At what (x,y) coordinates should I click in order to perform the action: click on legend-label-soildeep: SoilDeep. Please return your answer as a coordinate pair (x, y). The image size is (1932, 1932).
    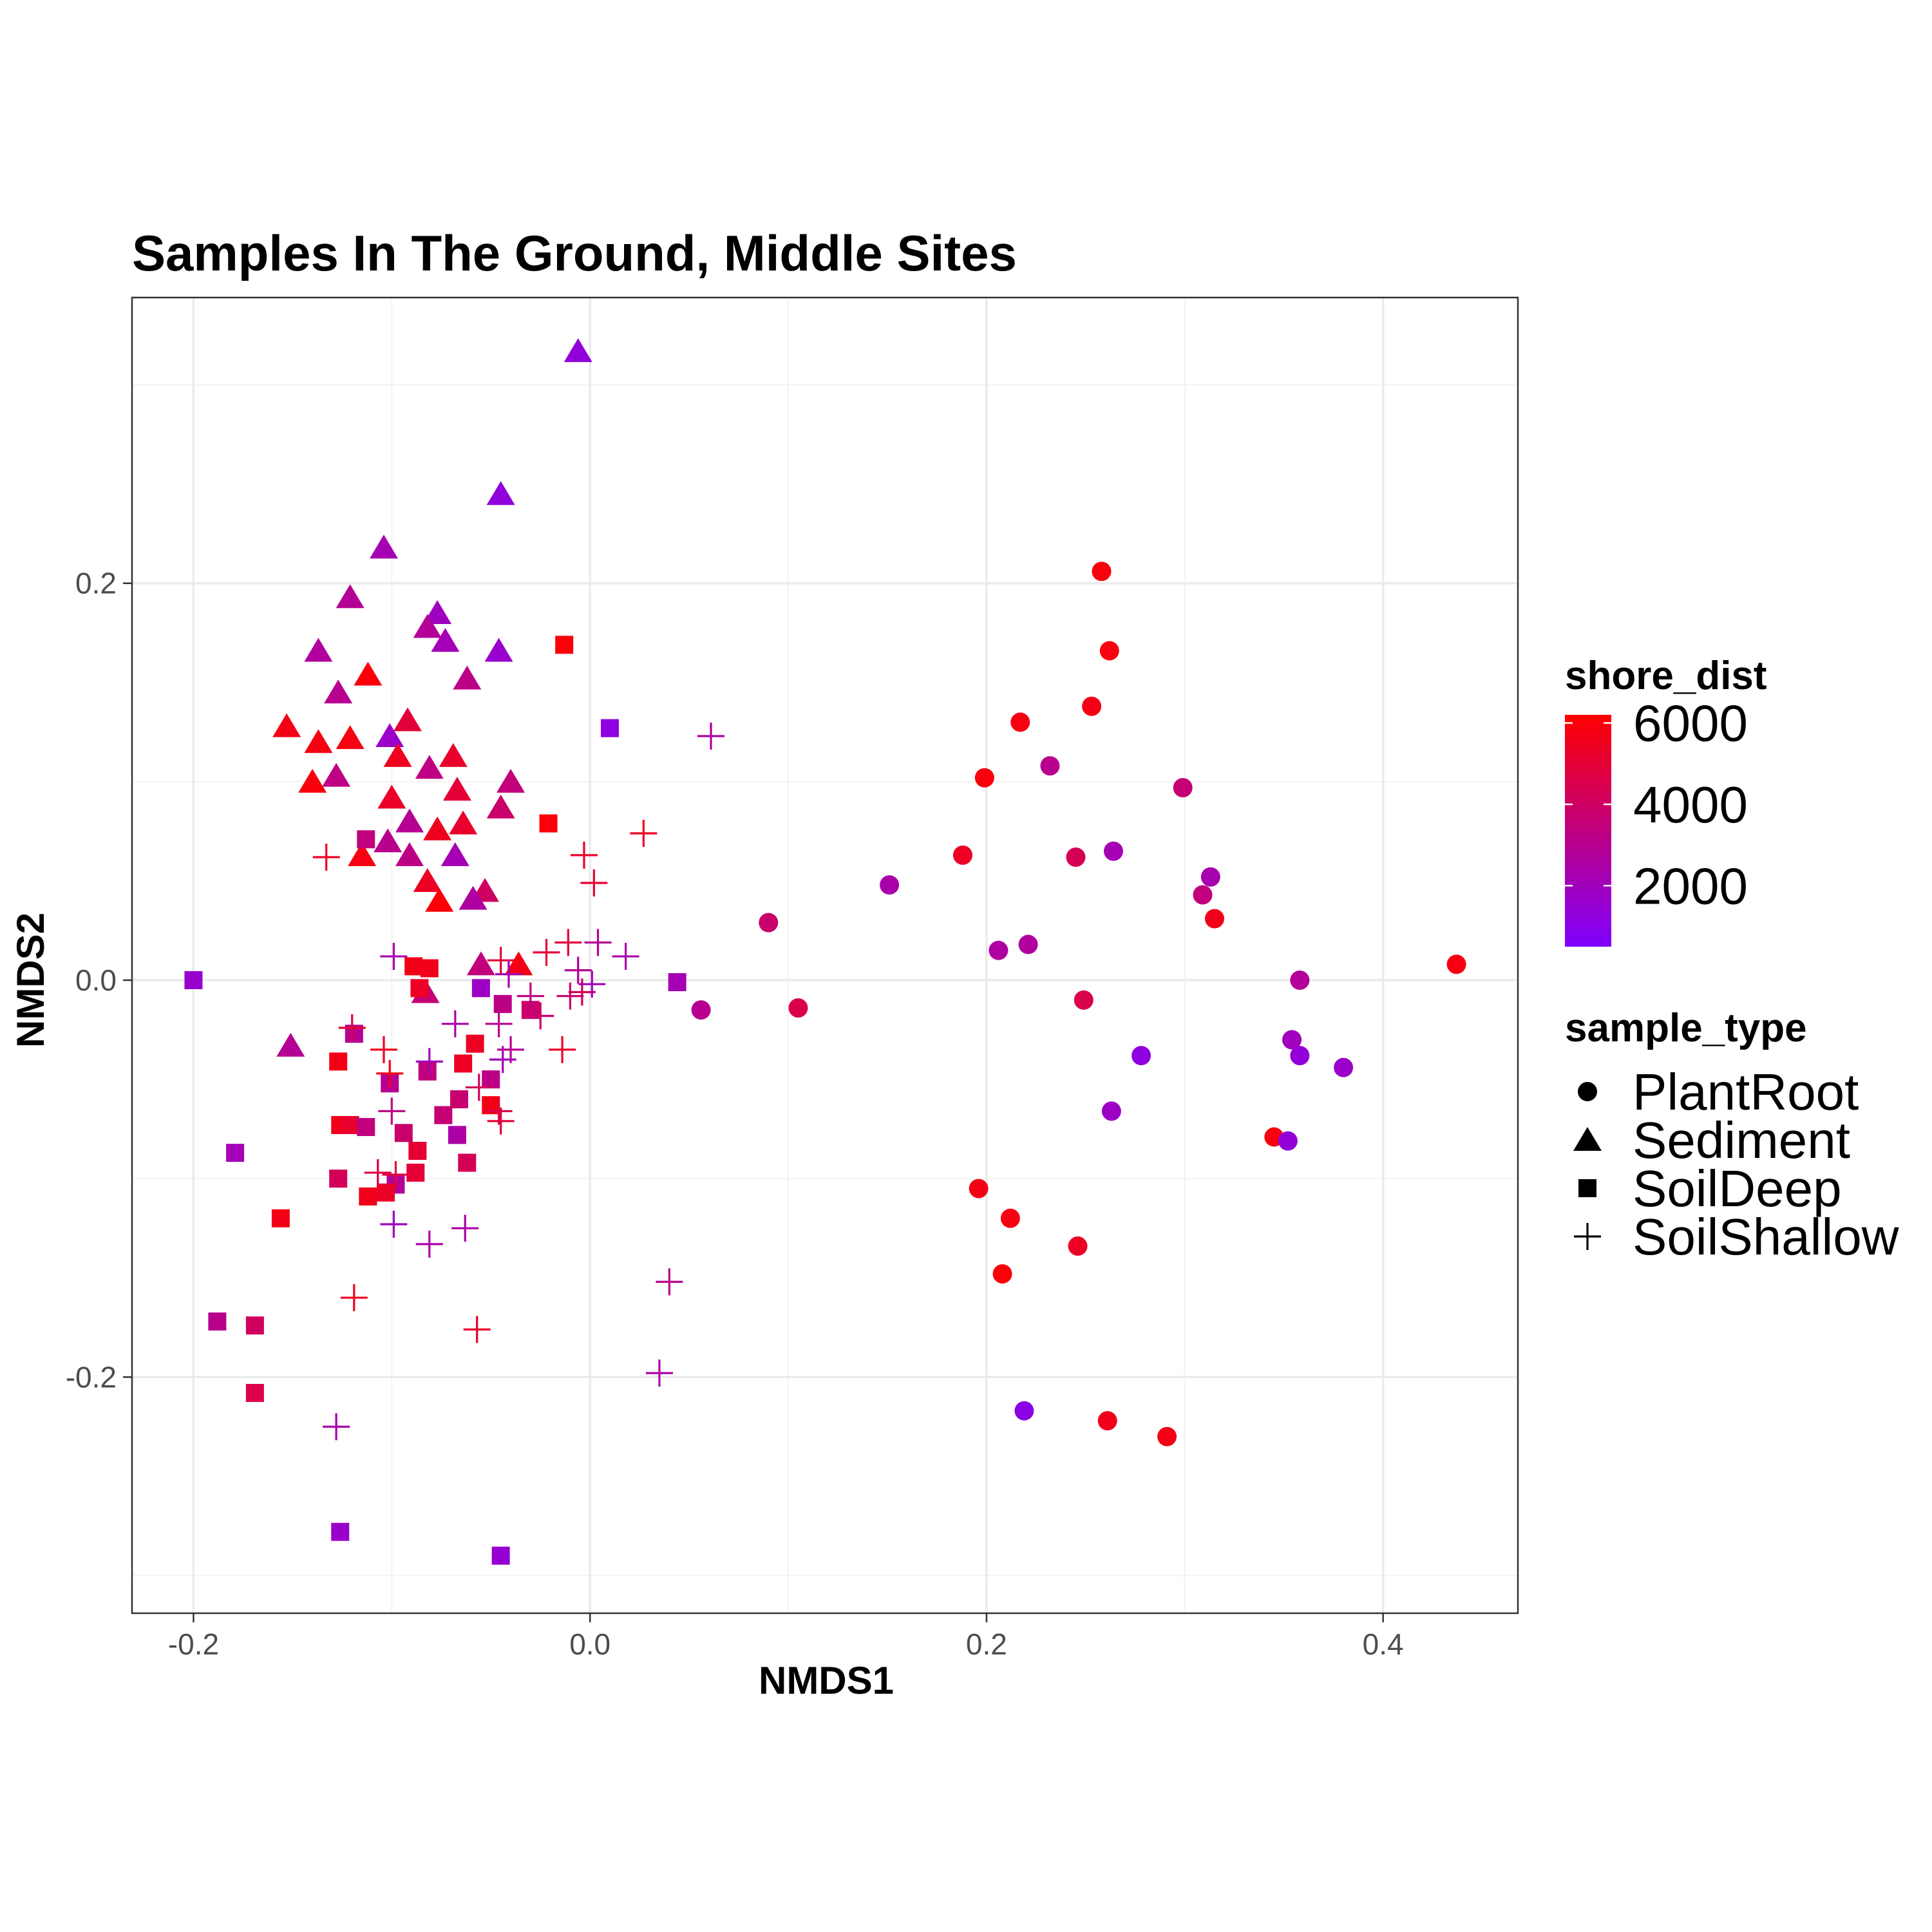
    Looking at the image, I should click on (1737, 1189).